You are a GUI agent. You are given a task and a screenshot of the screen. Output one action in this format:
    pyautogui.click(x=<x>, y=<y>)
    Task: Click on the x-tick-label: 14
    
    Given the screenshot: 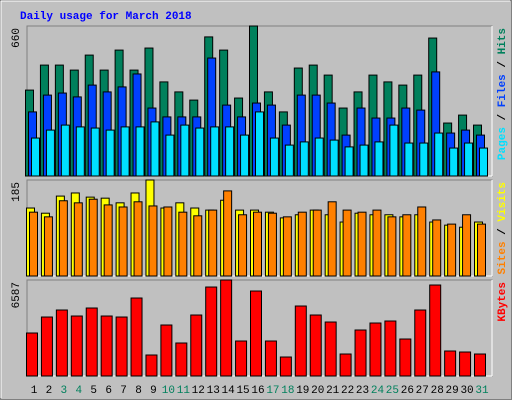 What is the action you would take?
    pyautogui.click(x=229, y=391)
    